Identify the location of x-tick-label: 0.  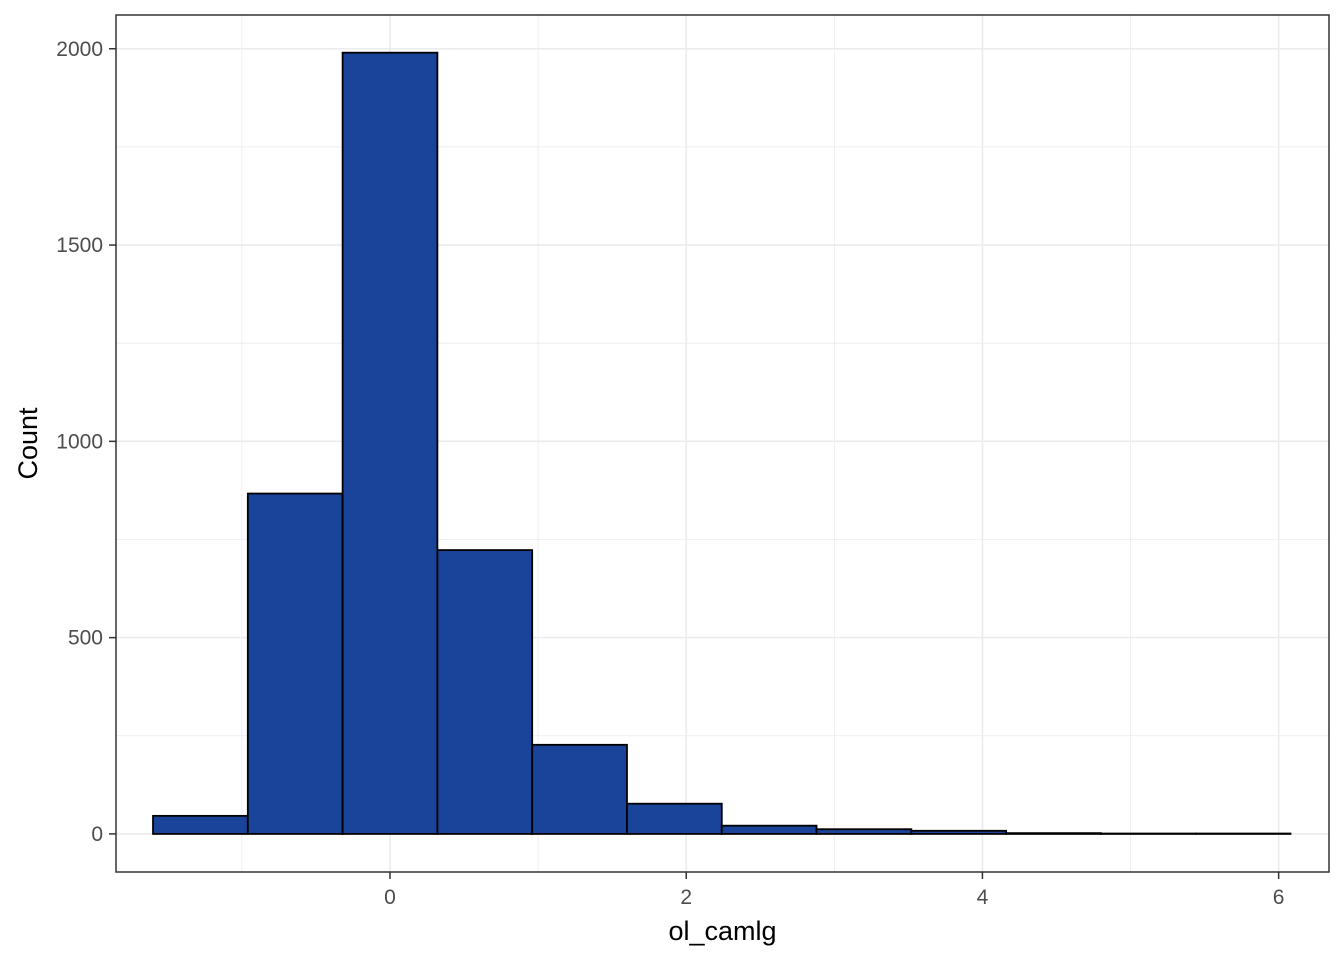
(390, 897).